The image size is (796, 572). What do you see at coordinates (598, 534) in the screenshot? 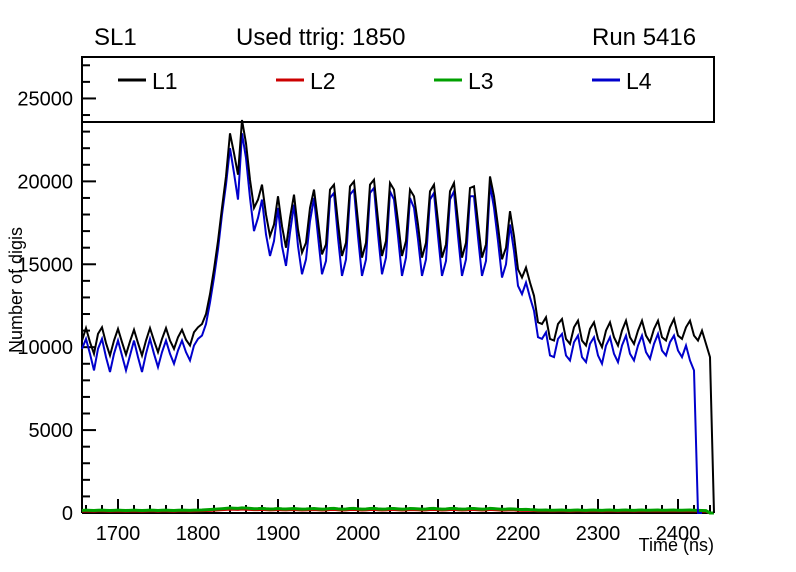
I see `x-tick-label: 2300` at bounding box center [598, 534].